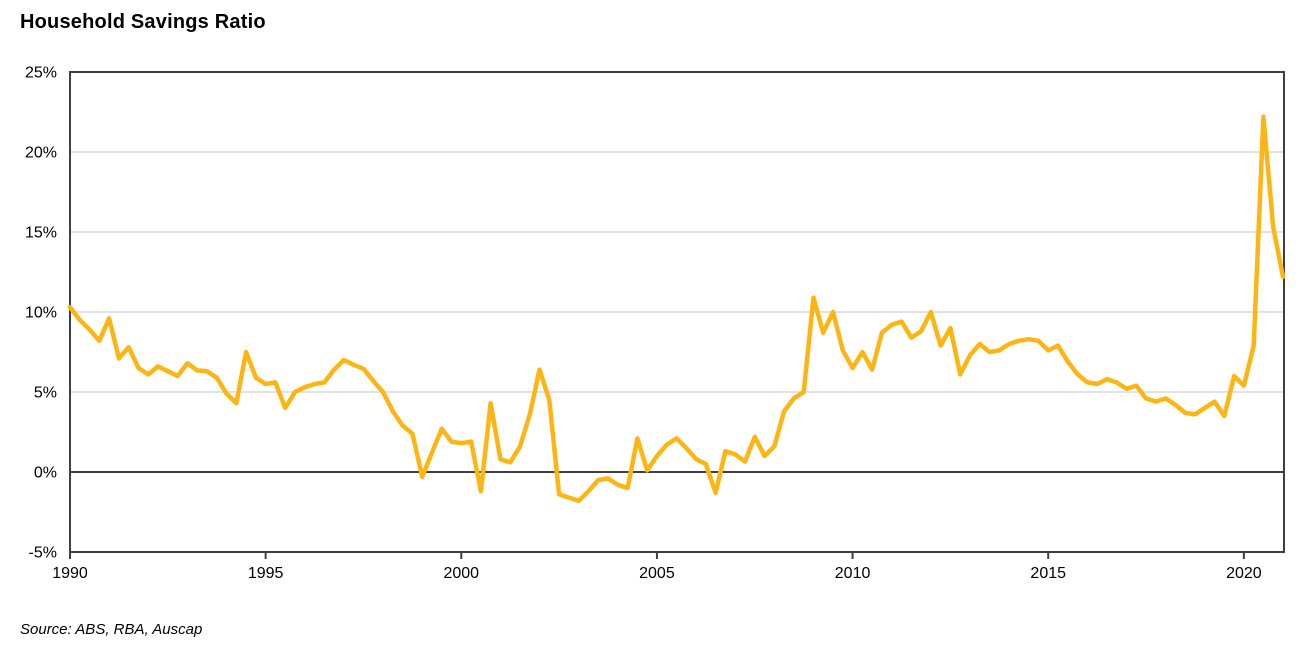 Image resolution: width=1306 pixels, height=656 pixels. Describe the element at coordinates (43, 553) in the screenshot. I see `y-tick-label: -5%` at that location.